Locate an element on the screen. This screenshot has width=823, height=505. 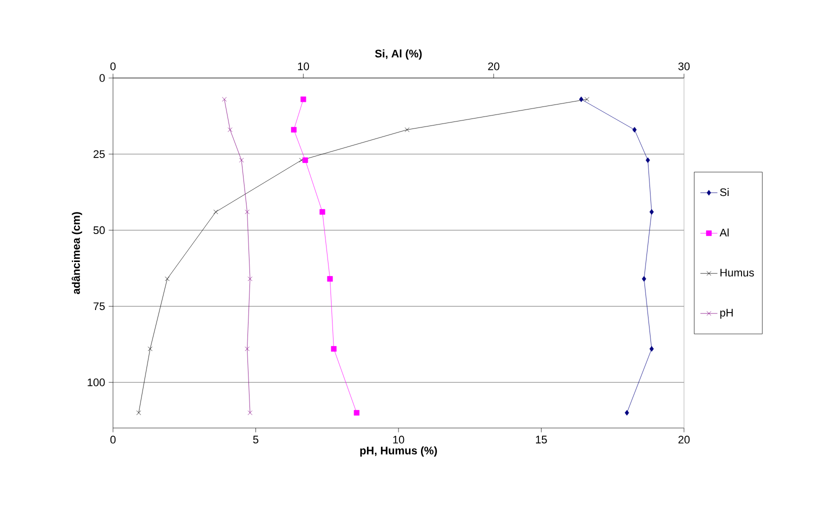
x-tick-label: 15 is located at coordinates (541, 440).